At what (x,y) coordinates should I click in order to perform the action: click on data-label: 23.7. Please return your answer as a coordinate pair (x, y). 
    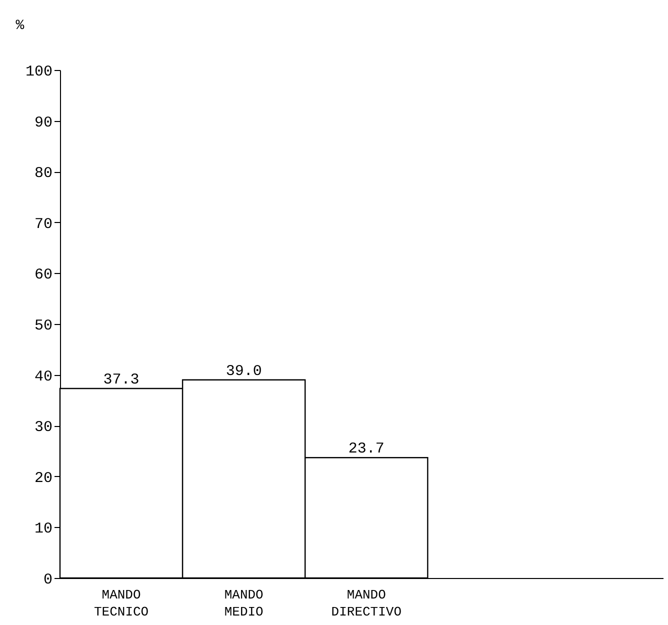
    Looking at the image, I should click on (366, 449).